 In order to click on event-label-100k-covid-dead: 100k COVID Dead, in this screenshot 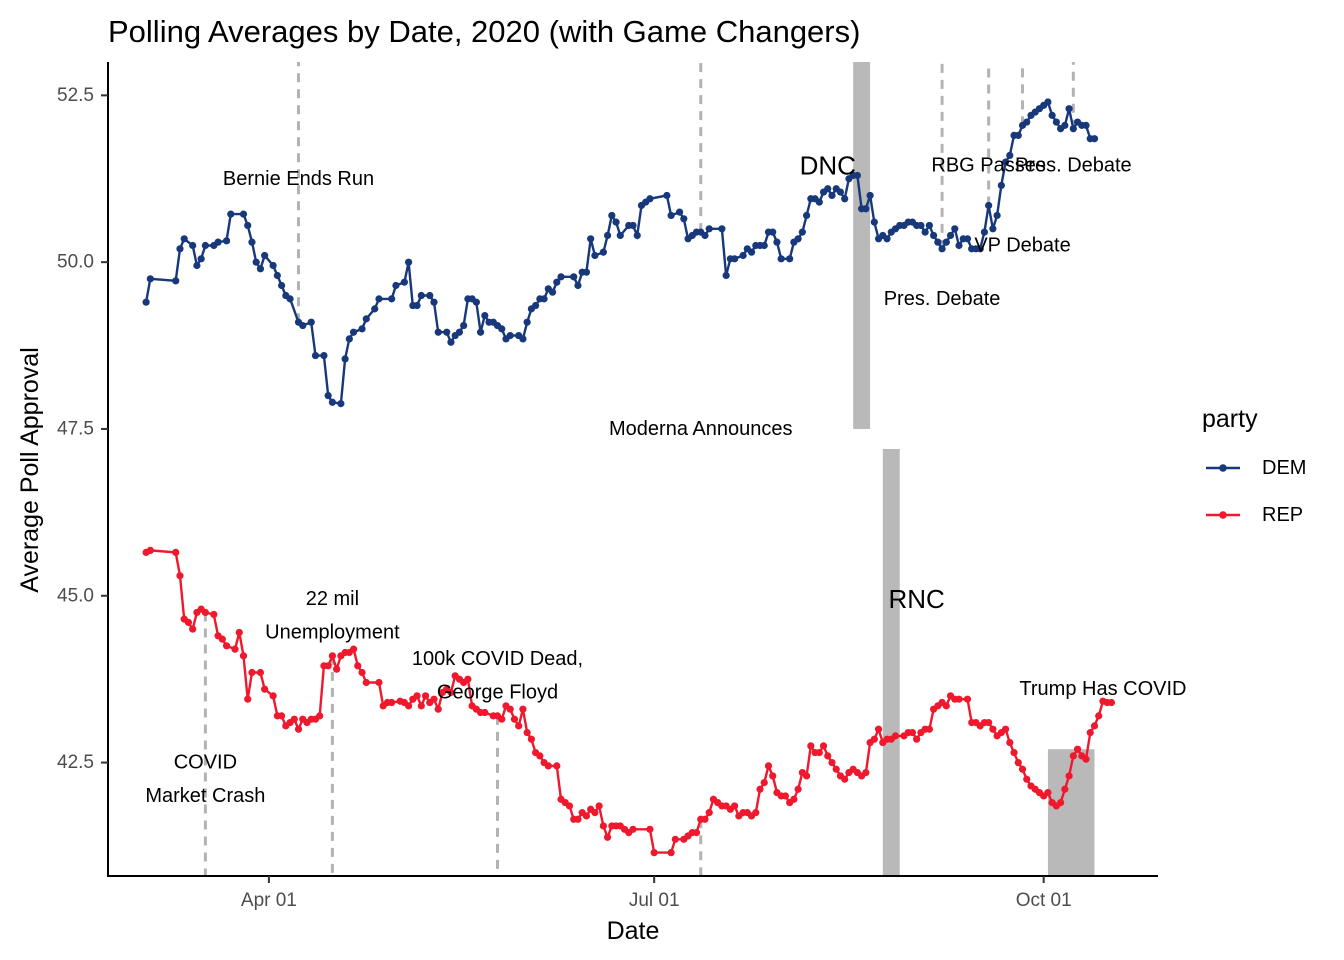, I will do `click(497, 659)`.